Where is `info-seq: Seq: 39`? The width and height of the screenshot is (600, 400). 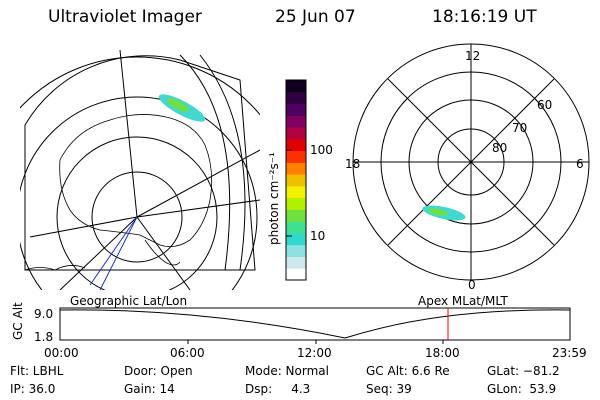 info-seq: Seq: 39 is located at coordinates (389, 389).